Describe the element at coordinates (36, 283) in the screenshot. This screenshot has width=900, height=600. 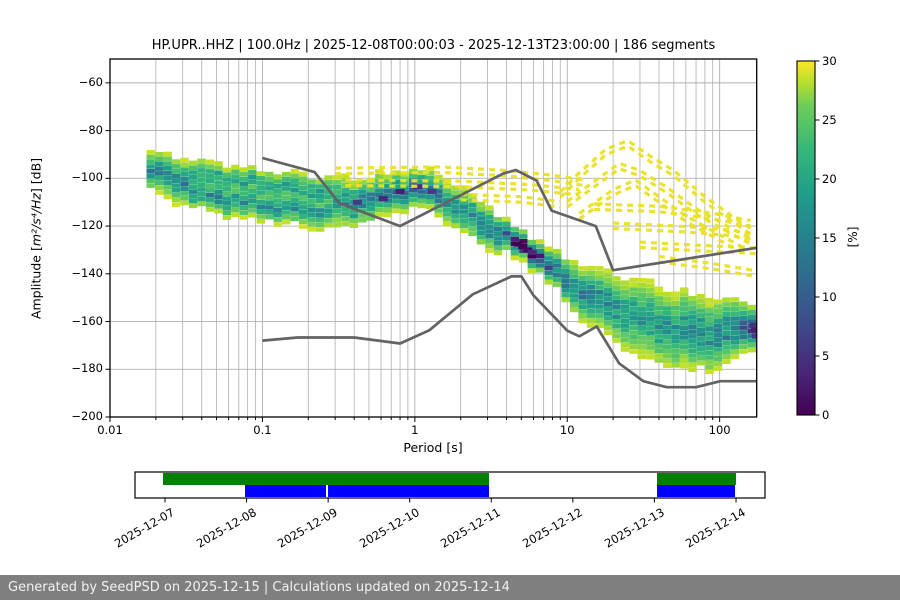
I see `y-axis-label-prefix: Amplitude [` at that location.